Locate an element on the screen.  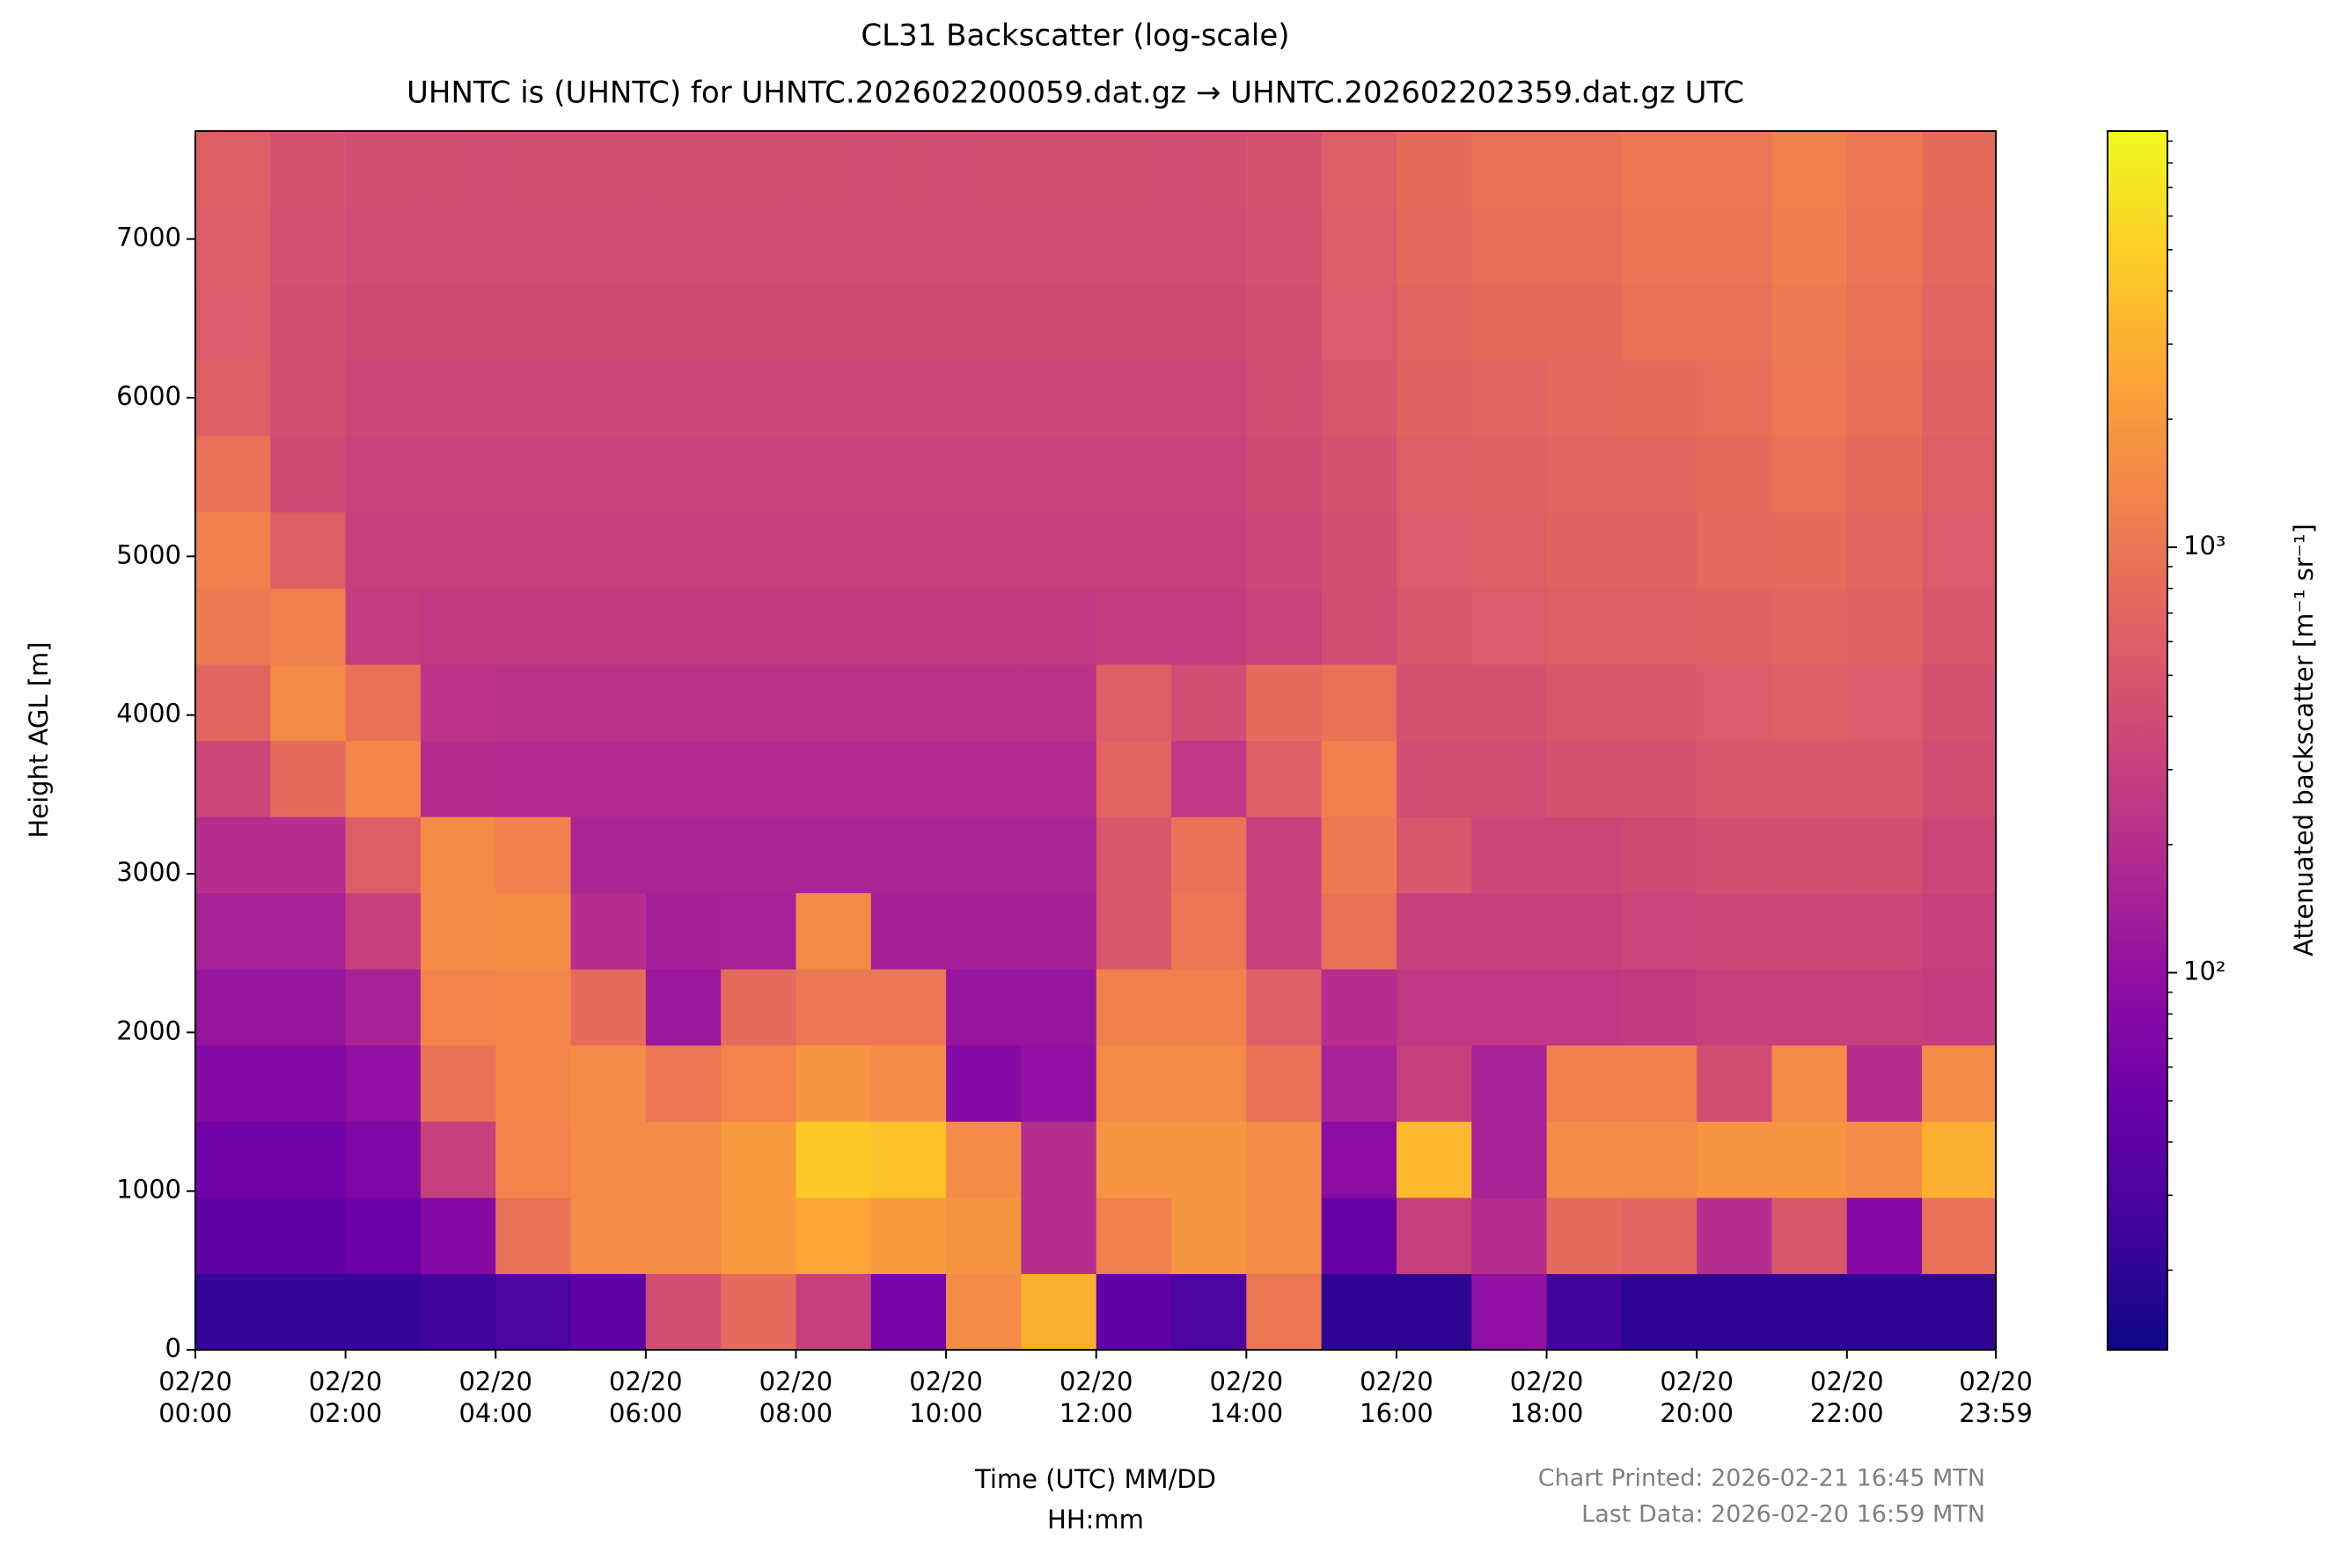
x-tick-label: 02/20 04:00 is located at coordinates (495, 1397).